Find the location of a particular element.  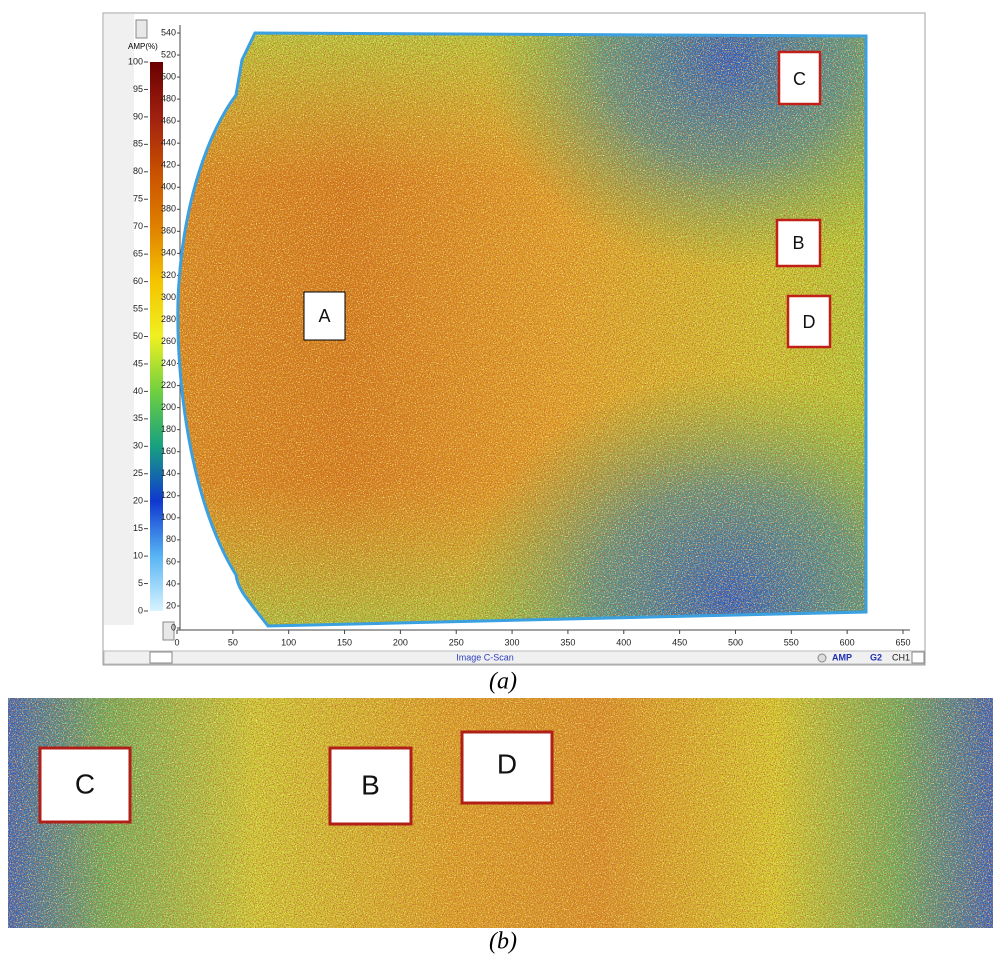

colorbar-tick-label: 50 is located at coordinates (138, 336).